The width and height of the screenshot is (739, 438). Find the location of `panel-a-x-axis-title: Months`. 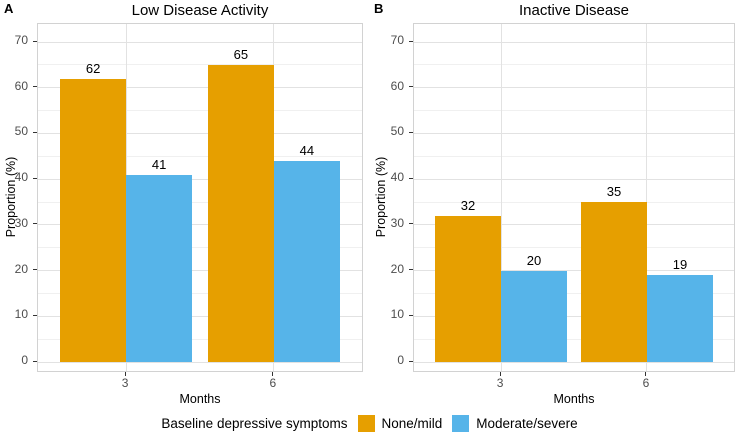

panel-a-x-axis-title: Months is located at coordinates (200, 399).